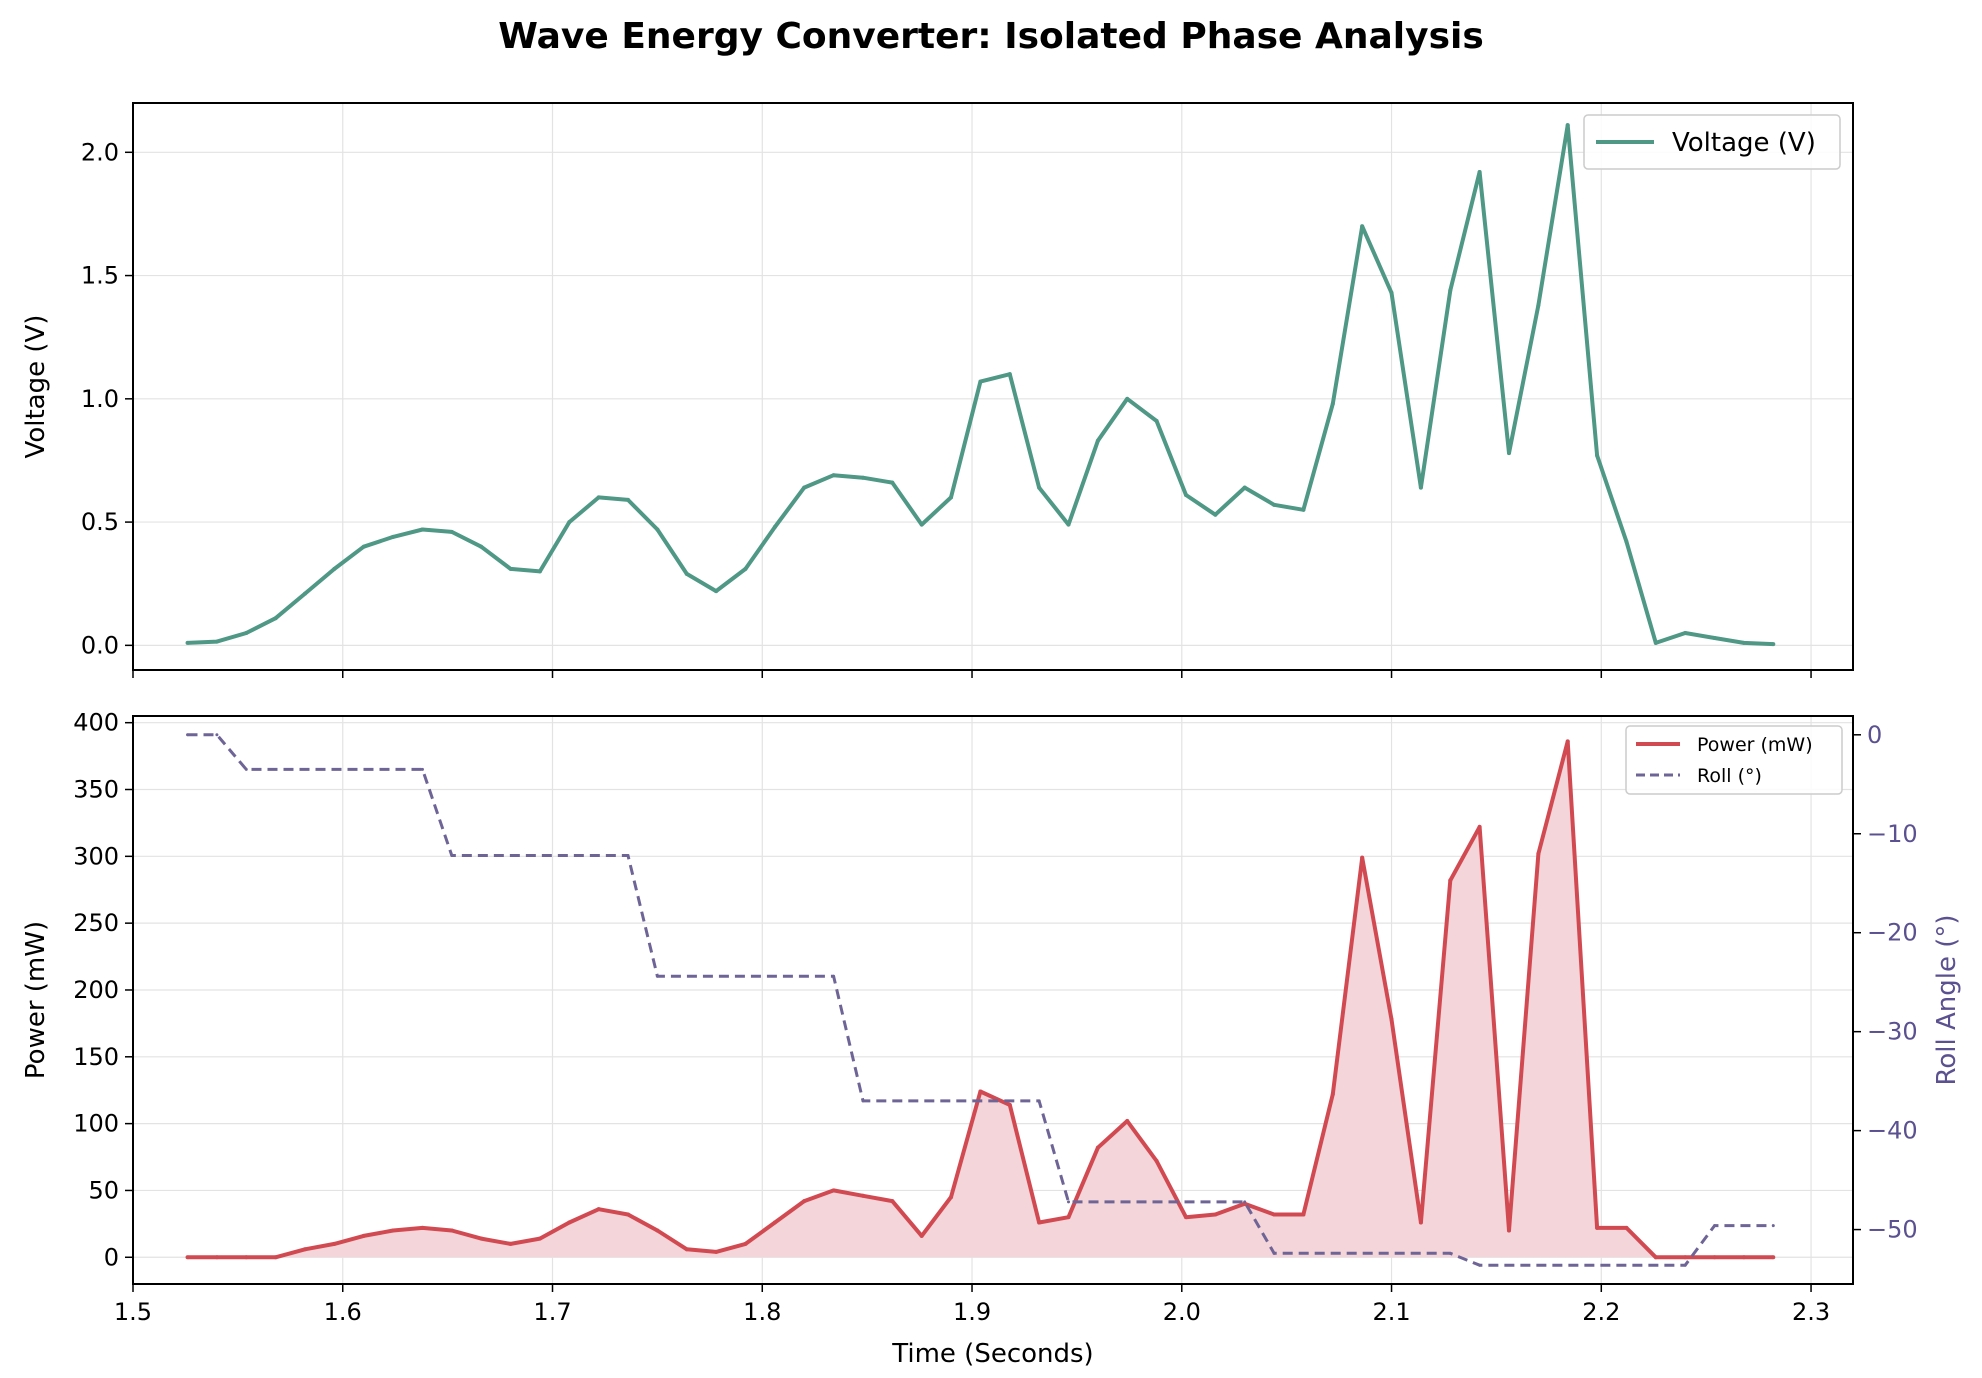 Image resolution: width=1982 pixels, height=1378 pixels. Describe the element at coordinates (1744, 143) in the screenshot. I see `legend-voltage-label: Voltage (V)` at that location.